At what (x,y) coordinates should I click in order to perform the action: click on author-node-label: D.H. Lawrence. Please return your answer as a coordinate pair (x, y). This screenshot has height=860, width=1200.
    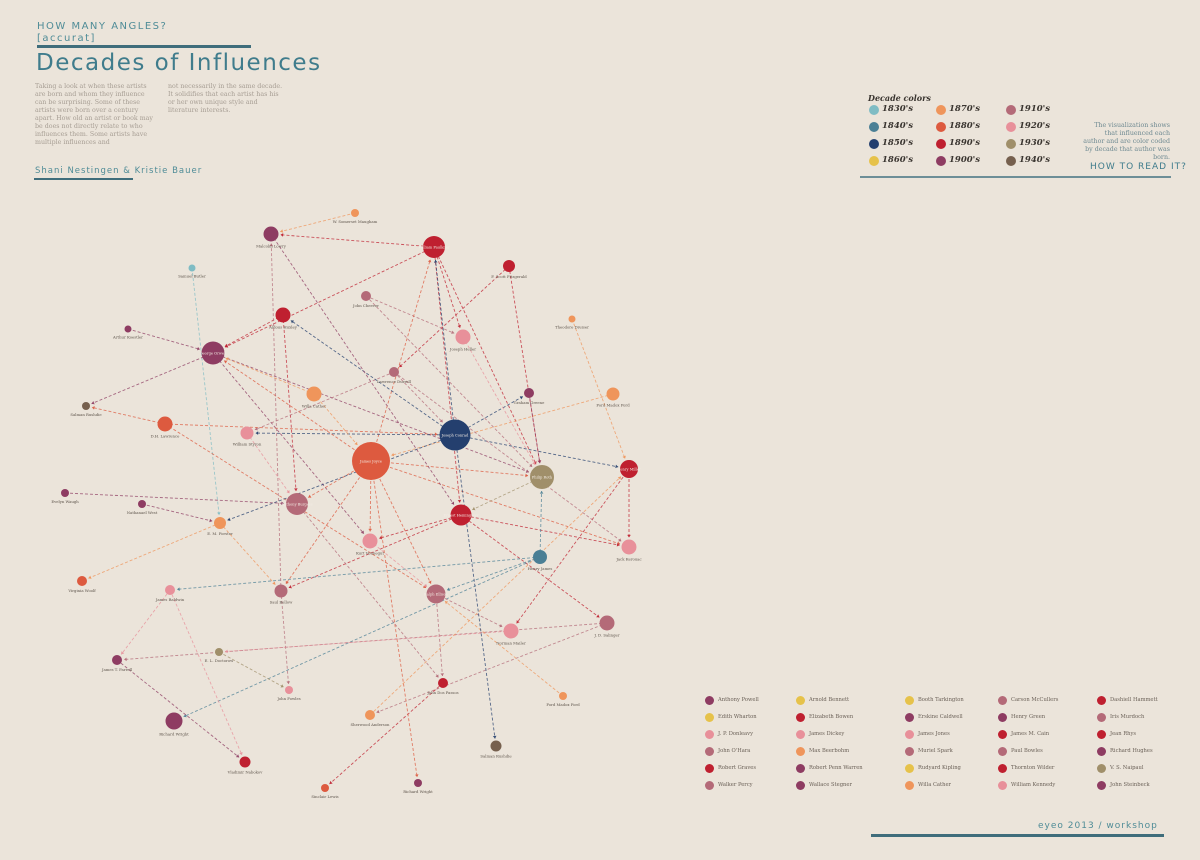
    Looking at the image, I should click on (166, 436).